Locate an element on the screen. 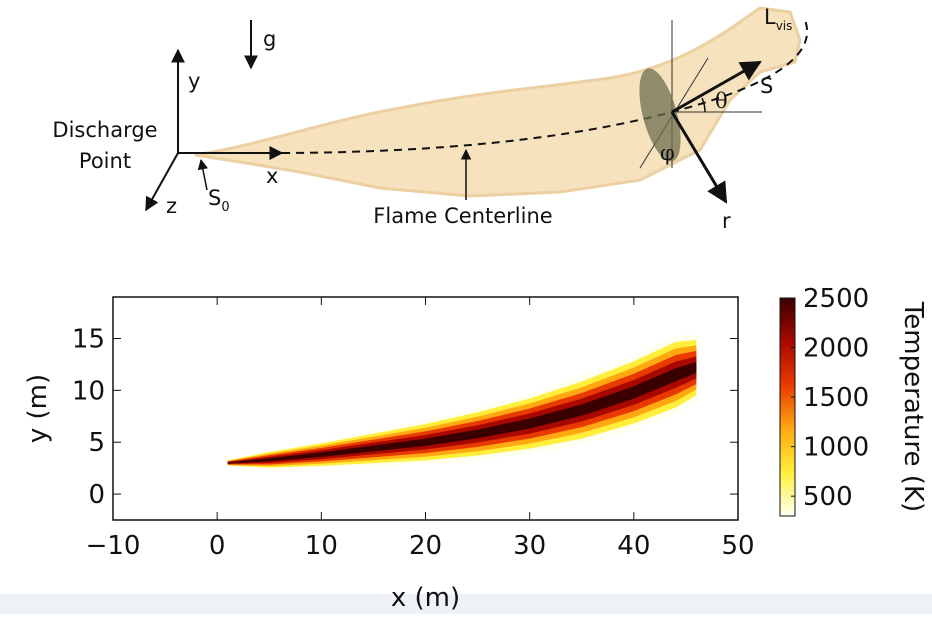 The height and width of the screenshot is (618, 932). x-axis-label: x (m) is located at coordinates (425, 598).